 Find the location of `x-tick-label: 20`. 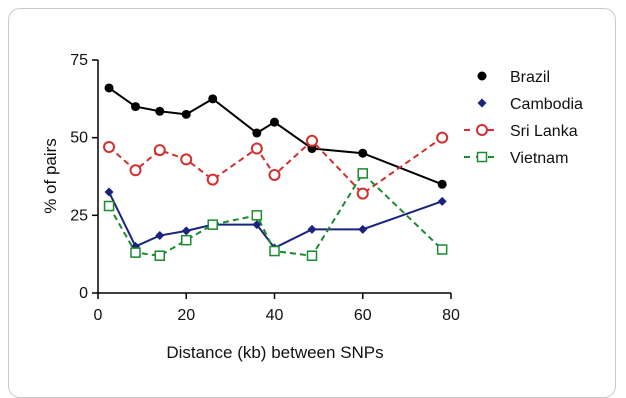

x-tick-label: 20 is located at coordinates (186, 315).